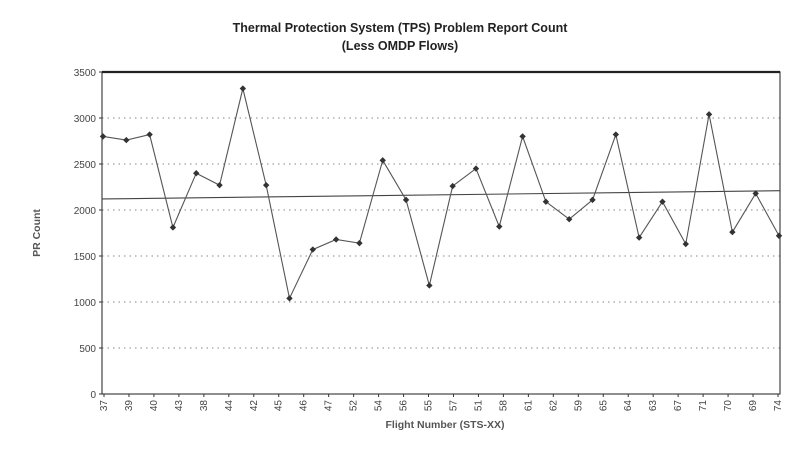 The height and width of the screenshot is (457, 800). I want to click on x-tick-label: 61, so click(528, 406).